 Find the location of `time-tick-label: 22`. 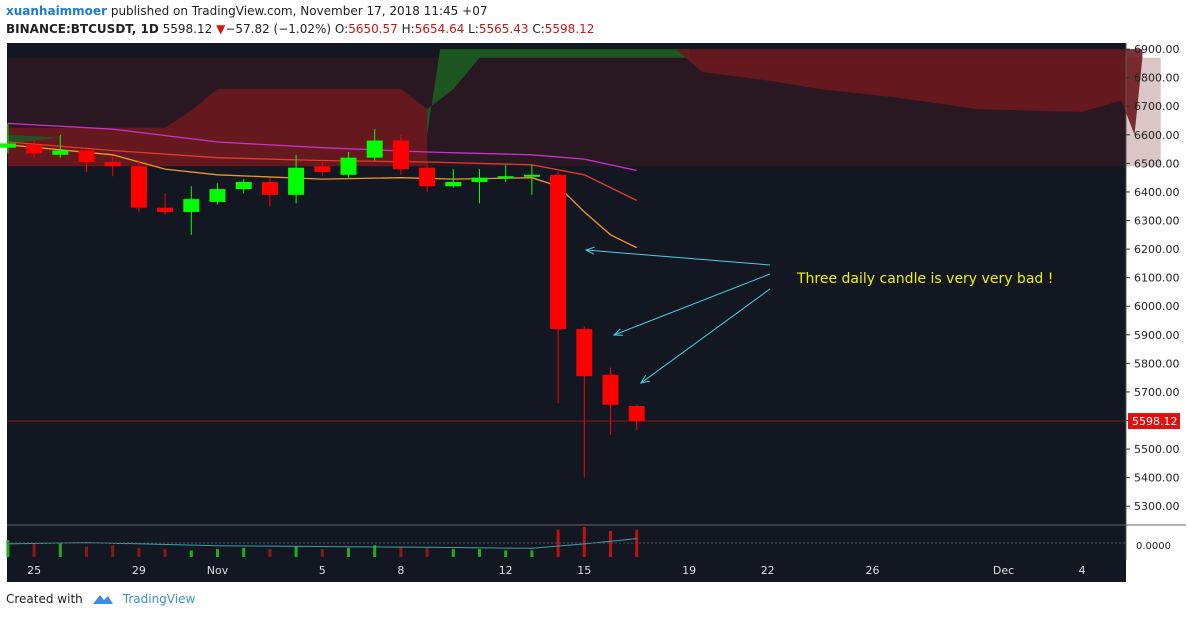

time-tick-label: 22 is located at coordinates (768, 570).